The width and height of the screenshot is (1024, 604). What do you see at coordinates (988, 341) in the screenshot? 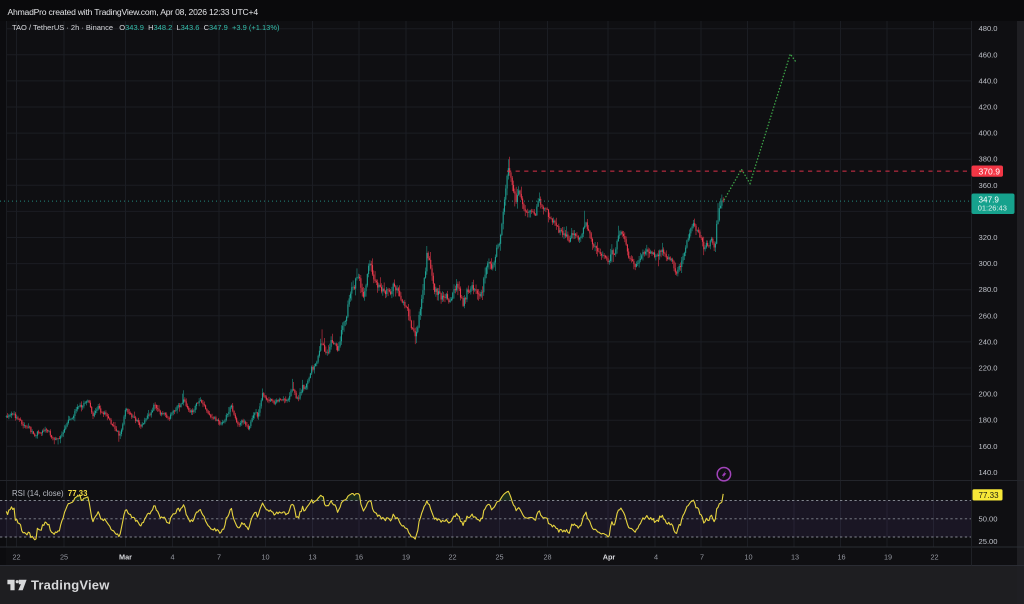
I see `svg-text: 240.0` at bounding box center [988, 341].